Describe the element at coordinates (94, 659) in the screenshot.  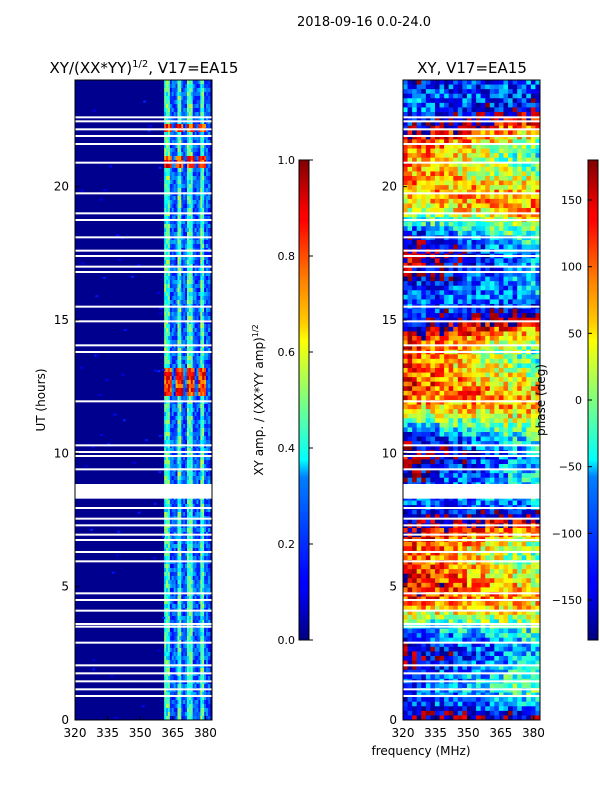
I see `amplitude-speckle` at that location.